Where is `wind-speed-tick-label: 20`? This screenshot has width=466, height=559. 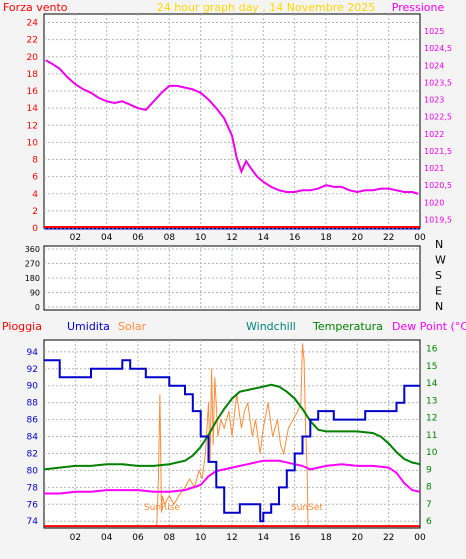
wind-speed-tick-label: 20 is located at coordinates (33, 58).